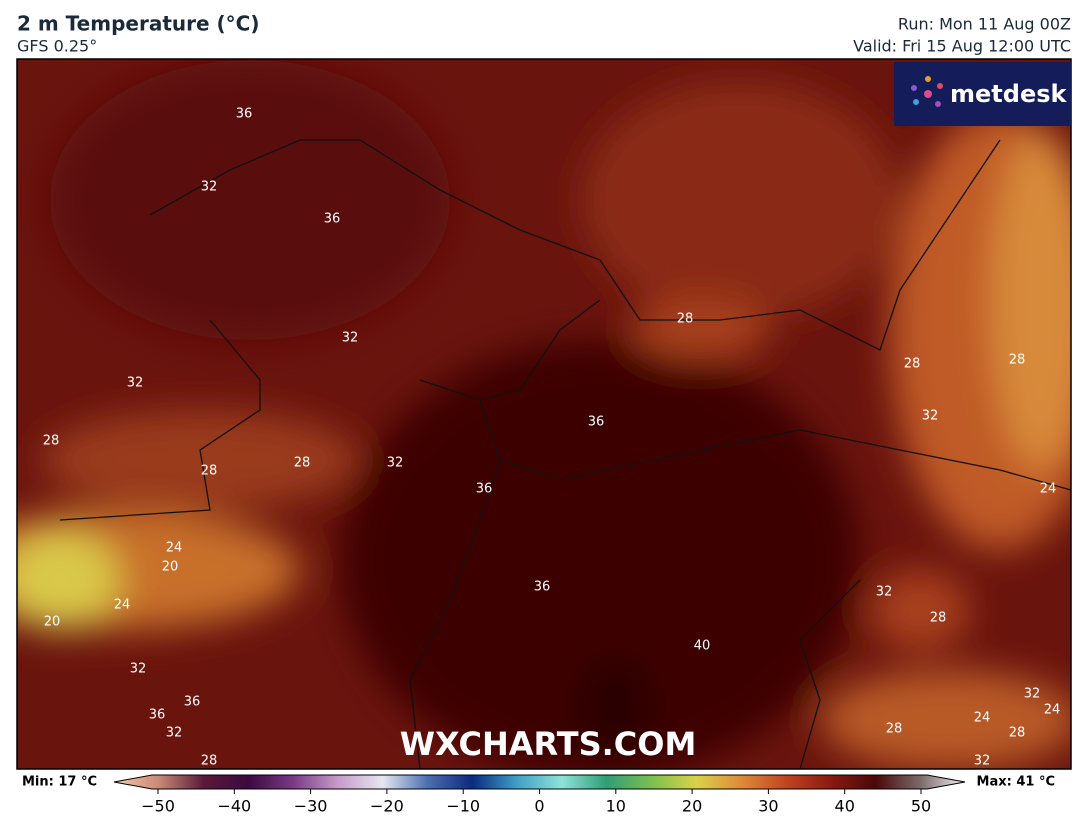 The height and width of the screenshot is (837, 1088). What do you see at coordinates (984, 24) in the screenshot?
I see `run-time: Run: Mon 11 Aug 00Z` at bounding box center [984, 24].